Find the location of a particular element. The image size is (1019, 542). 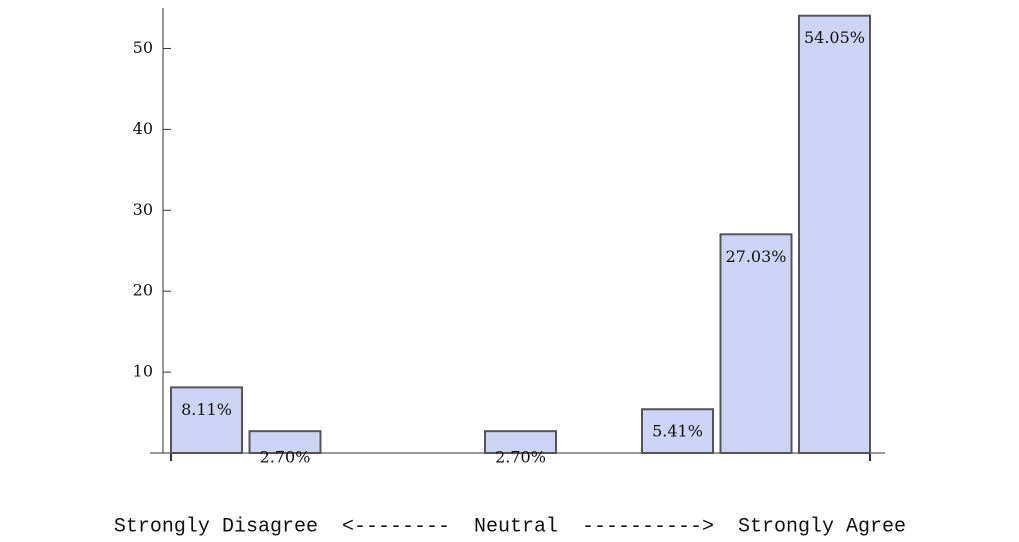

y-tick-label: 40 is located at coordinates (143, 128).